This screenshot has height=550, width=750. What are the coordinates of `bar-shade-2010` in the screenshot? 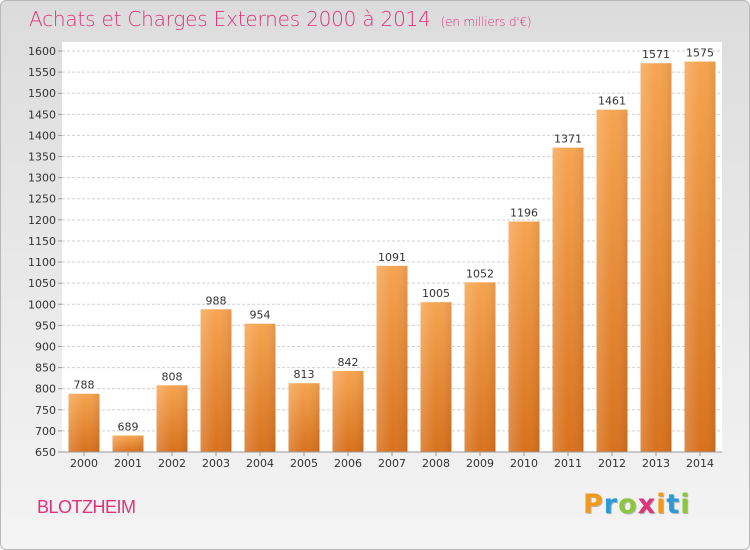 It's located at (524, 336).